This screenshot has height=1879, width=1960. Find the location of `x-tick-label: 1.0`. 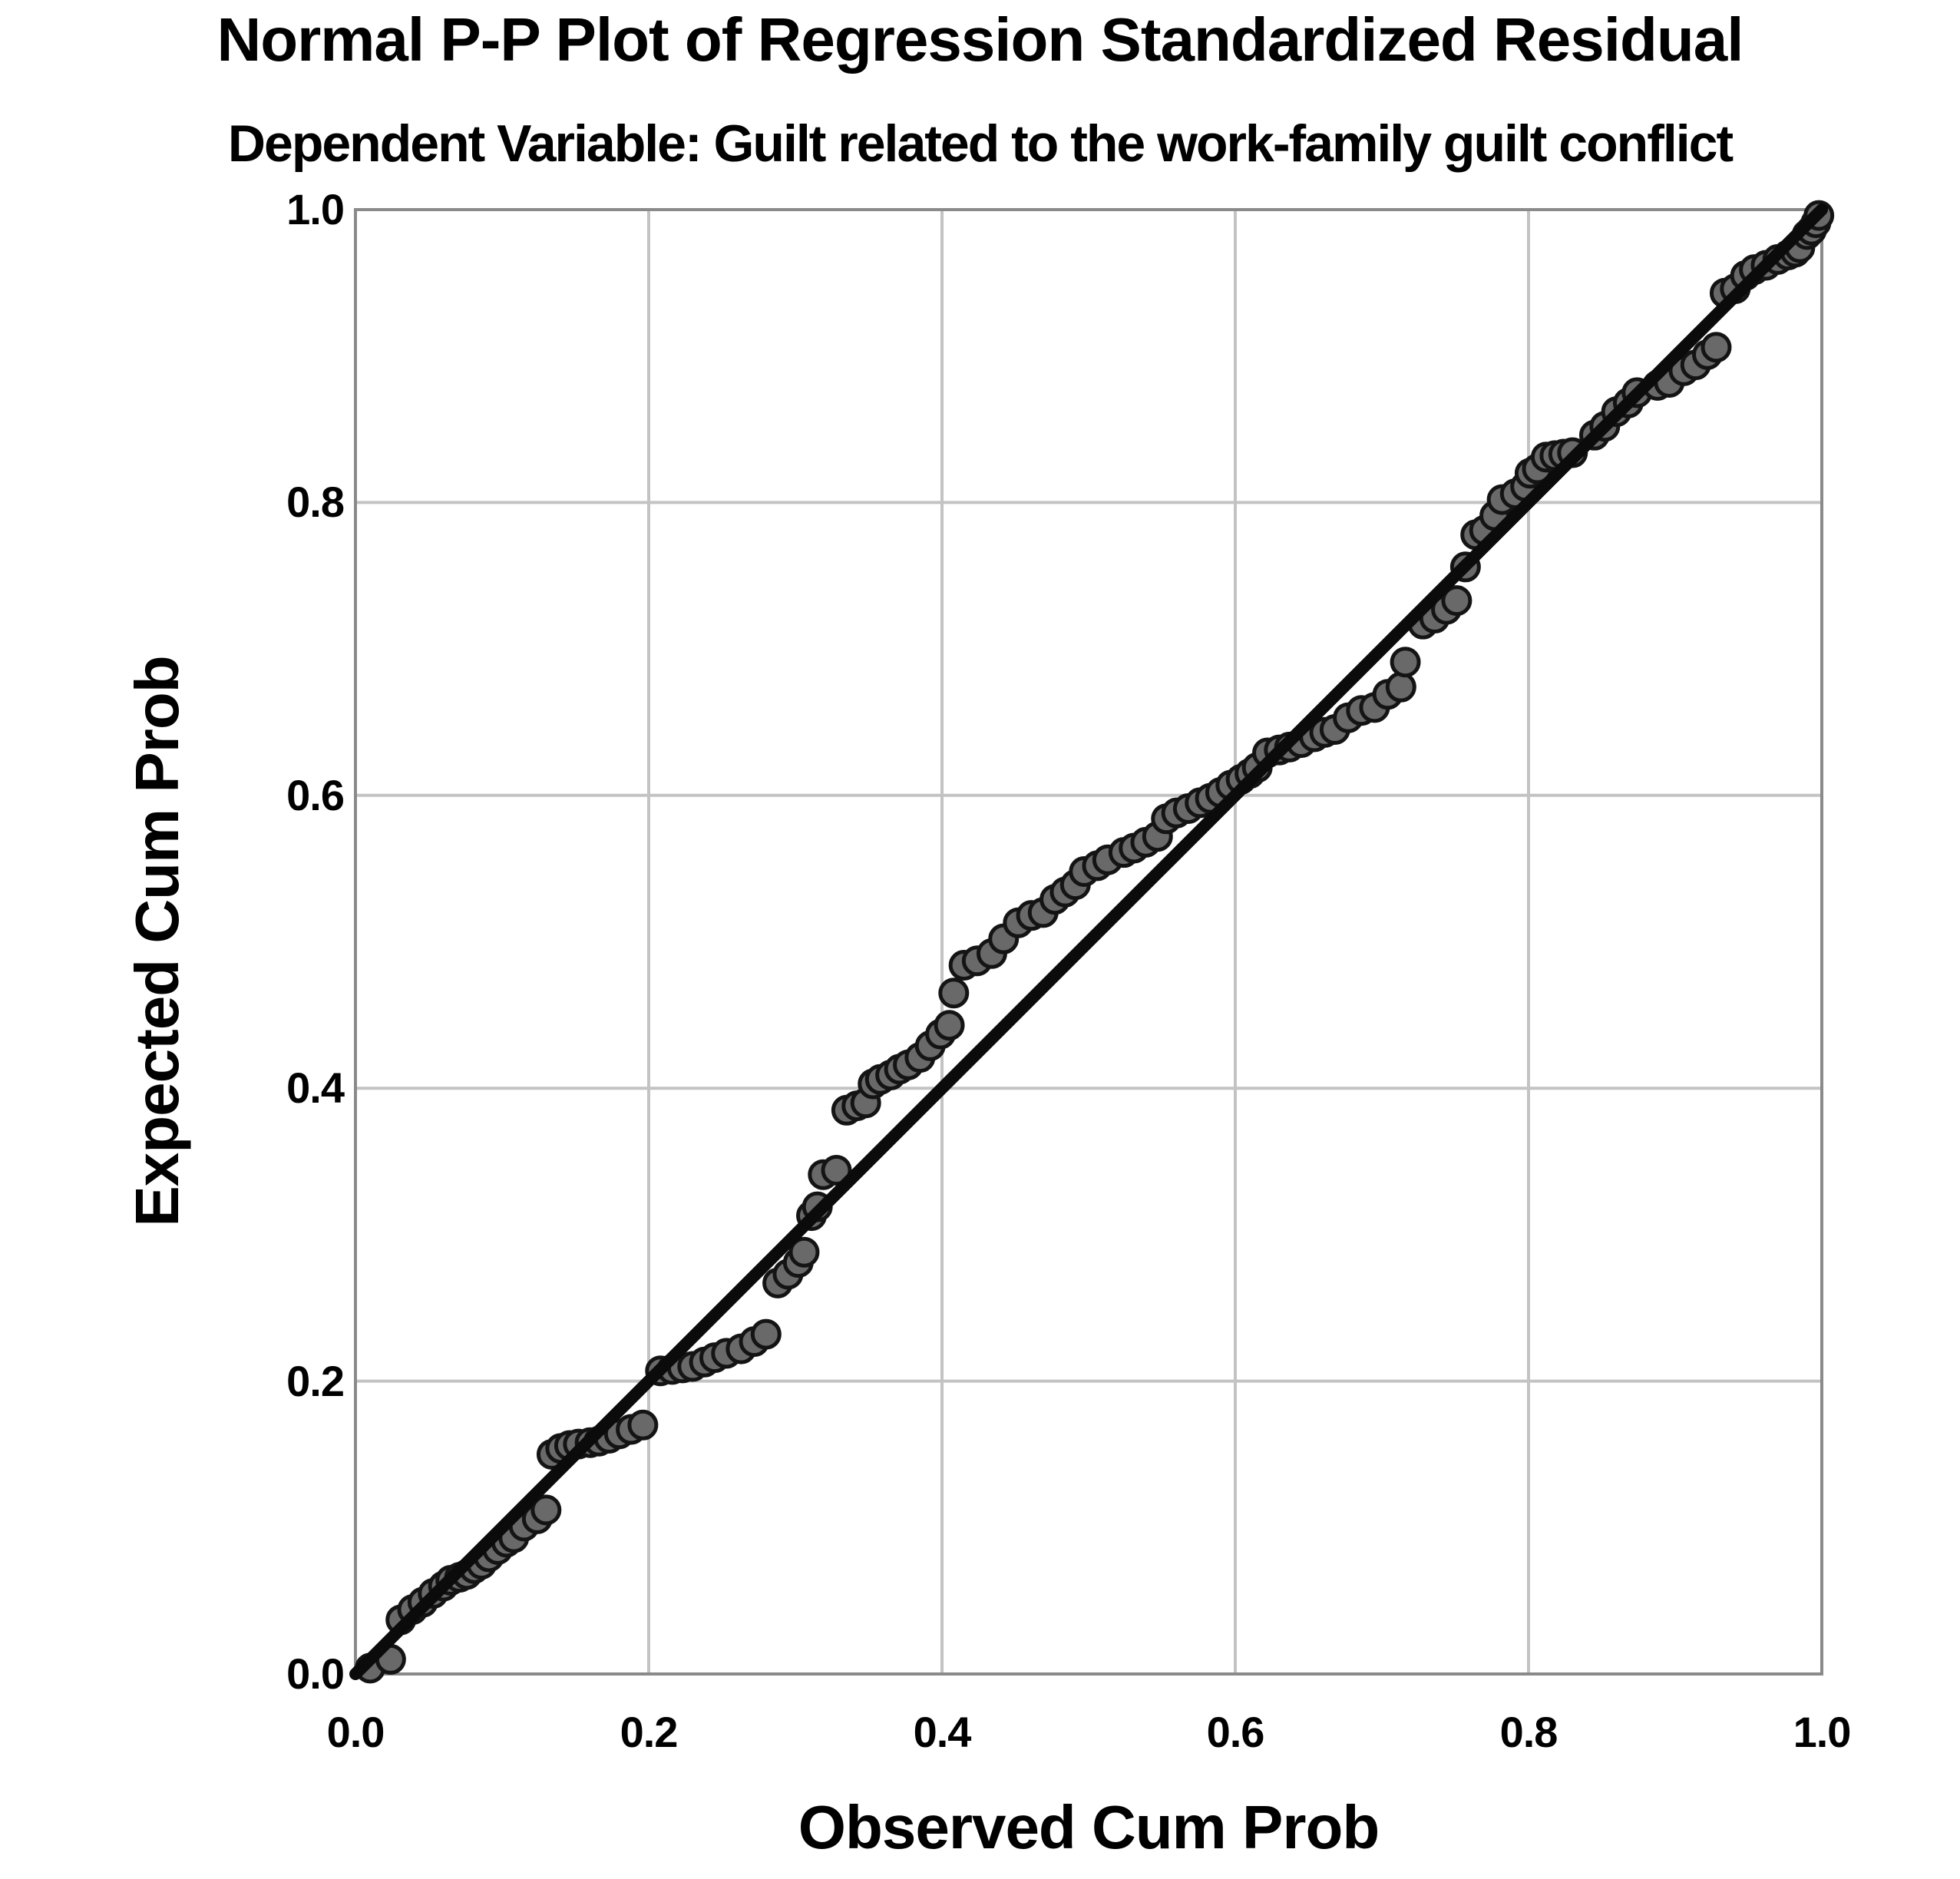

x-tick-label: 1.0 is located at coordinates (1822, 1732).